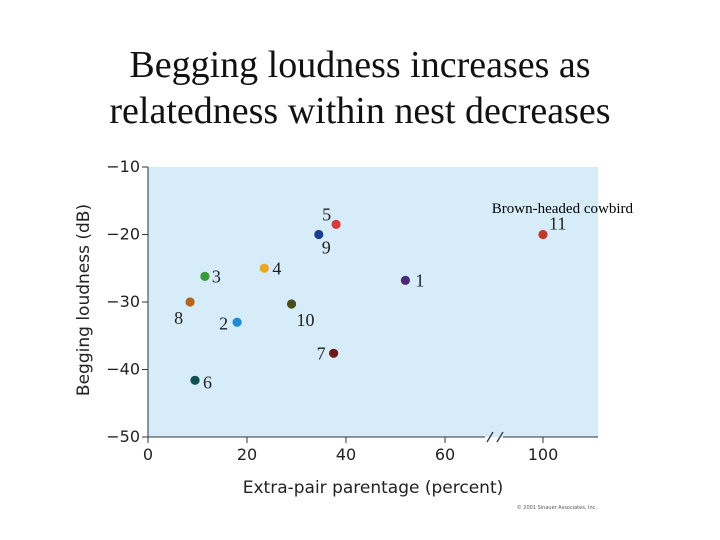  What do you see at coordinates (373, 488) in the screenshot?
I see `x-axis-label: Extra-pair parentage (percent)` at bounding box center [373, 488].